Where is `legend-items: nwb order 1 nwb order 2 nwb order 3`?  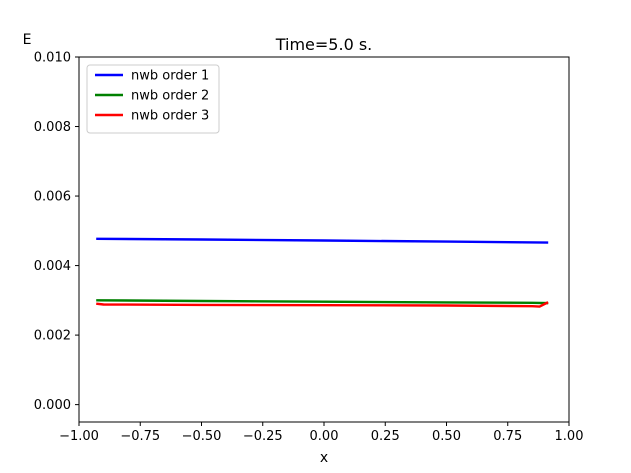
legend-items: nwb order 1 nwb order 2 nwb order 3 is located at coordinates (152, 96).